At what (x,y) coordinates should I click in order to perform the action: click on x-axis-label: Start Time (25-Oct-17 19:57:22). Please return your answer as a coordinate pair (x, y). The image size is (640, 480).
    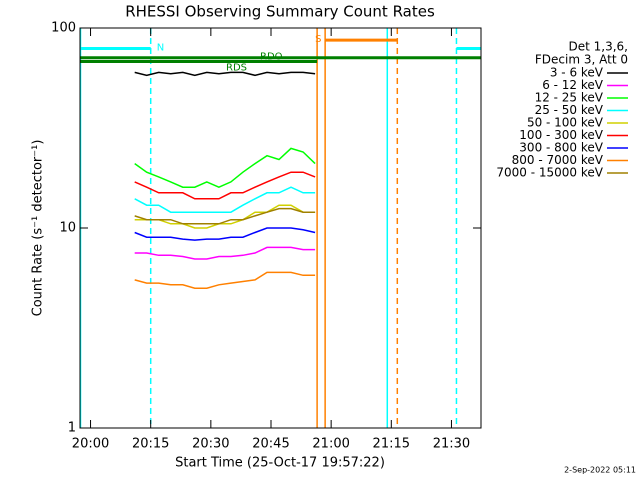
    Looking at the image, I should click on (280, 463).